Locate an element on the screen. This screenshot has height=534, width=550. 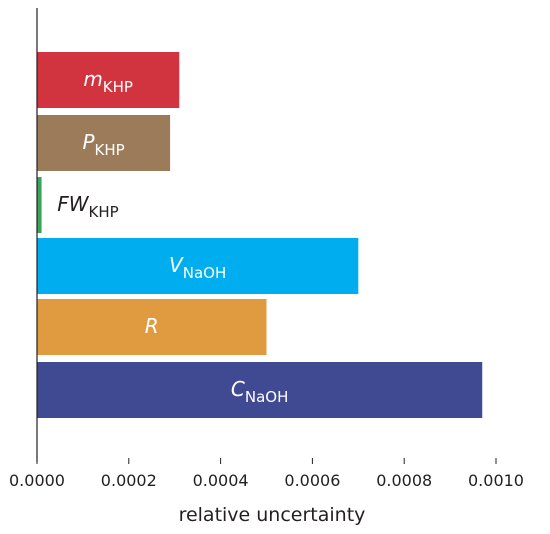
x-tick-label: 0.0006 is located at coordinates (312, 480).